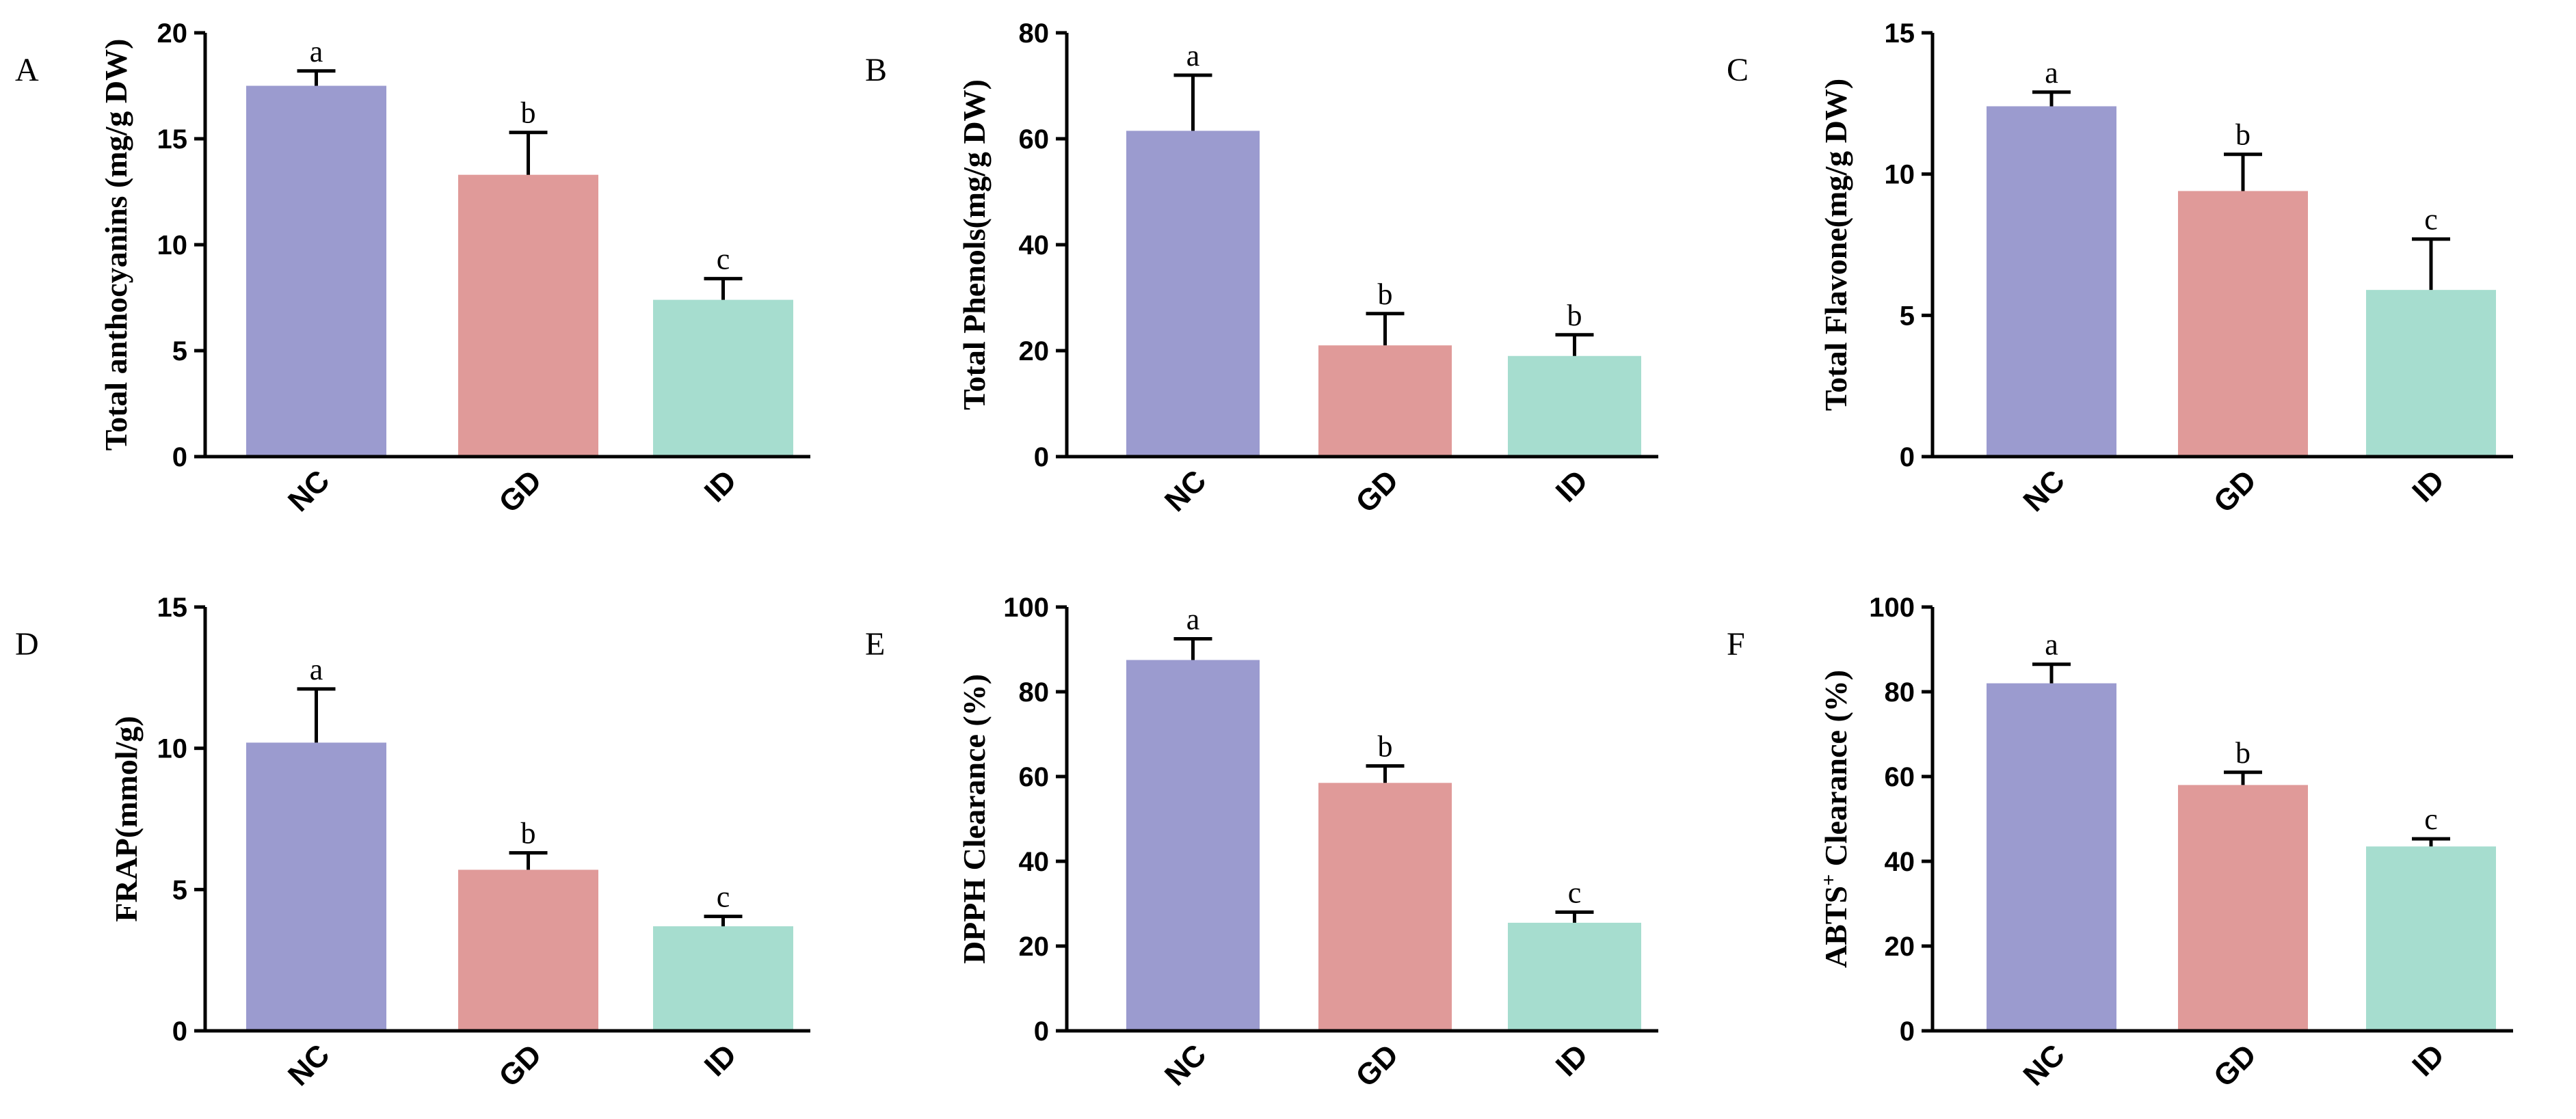 The width and height of the screenshot is (2576, 1119). What do you see at coordinates (1574, 315) in the screenshot?
I see `significance-label-id: b` at bounding box center [1574, 315].